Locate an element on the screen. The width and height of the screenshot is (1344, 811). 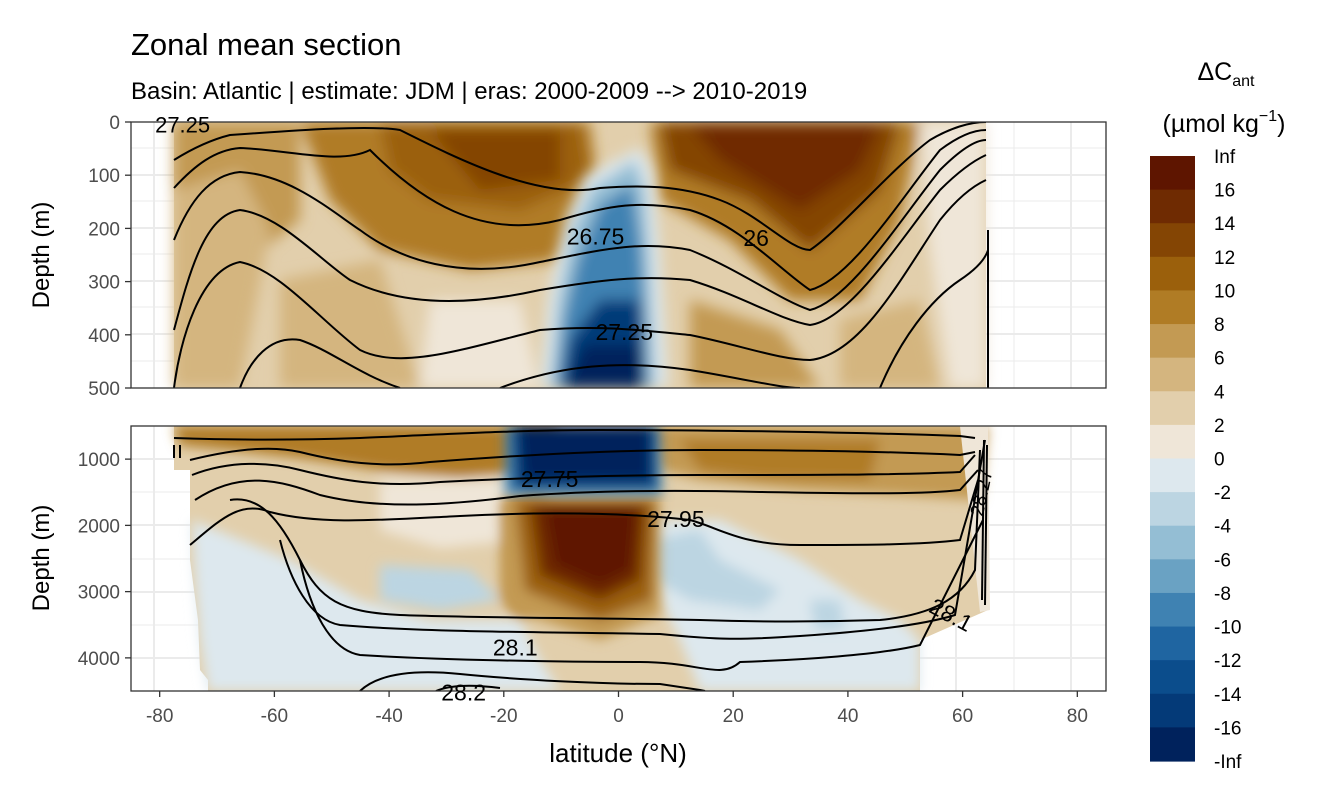
legend-label: -Inf is located at coordinates (1228, 762).